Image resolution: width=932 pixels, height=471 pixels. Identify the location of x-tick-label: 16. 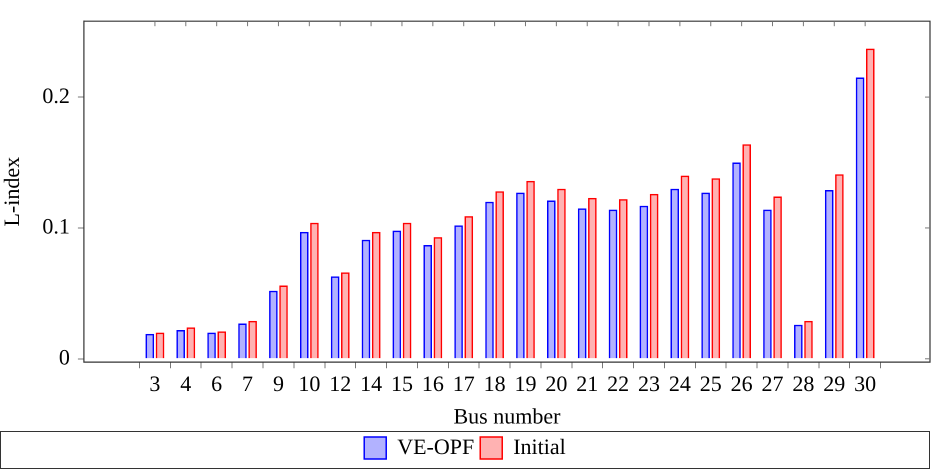
(433, 383).